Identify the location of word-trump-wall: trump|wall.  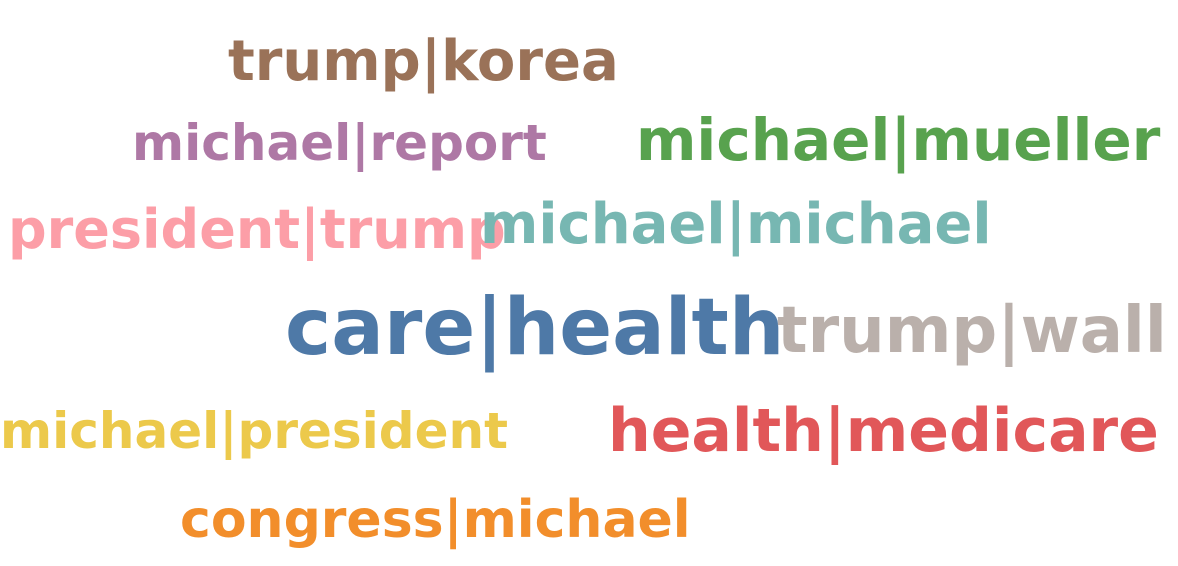
(972, 331).